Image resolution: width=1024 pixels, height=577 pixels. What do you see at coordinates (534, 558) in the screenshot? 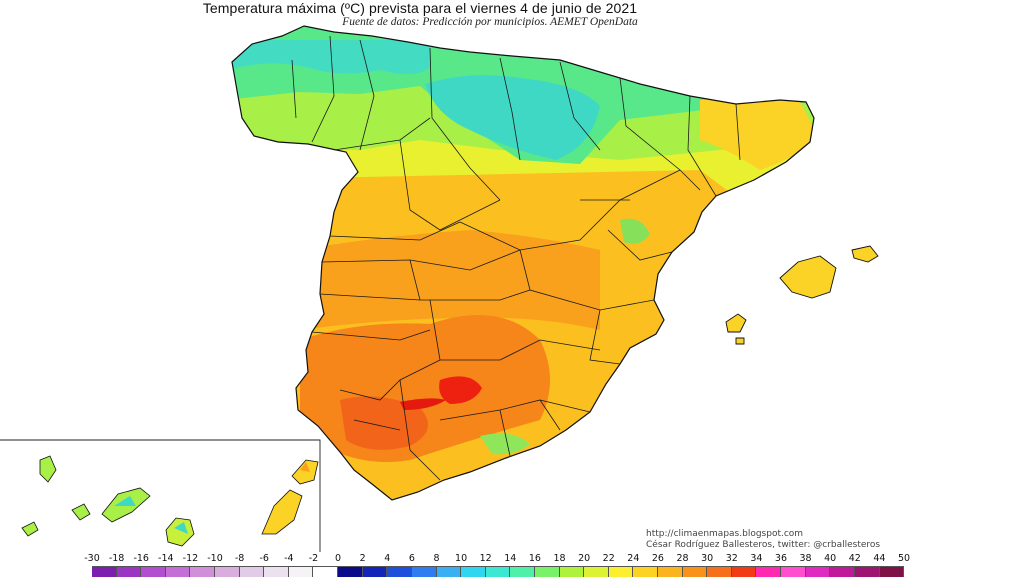
I see `legend-tick-label: 16` at bounding box center [534, 558].